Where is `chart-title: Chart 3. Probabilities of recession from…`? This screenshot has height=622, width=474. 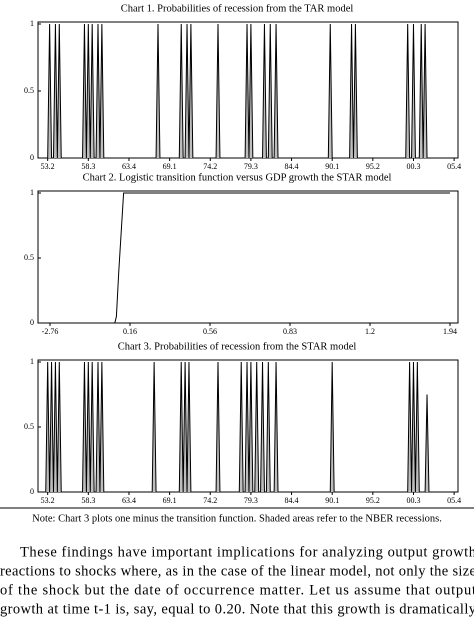 chart-title: Chart 3. Probabilities of recession from… is located at coordinates (237, 346).